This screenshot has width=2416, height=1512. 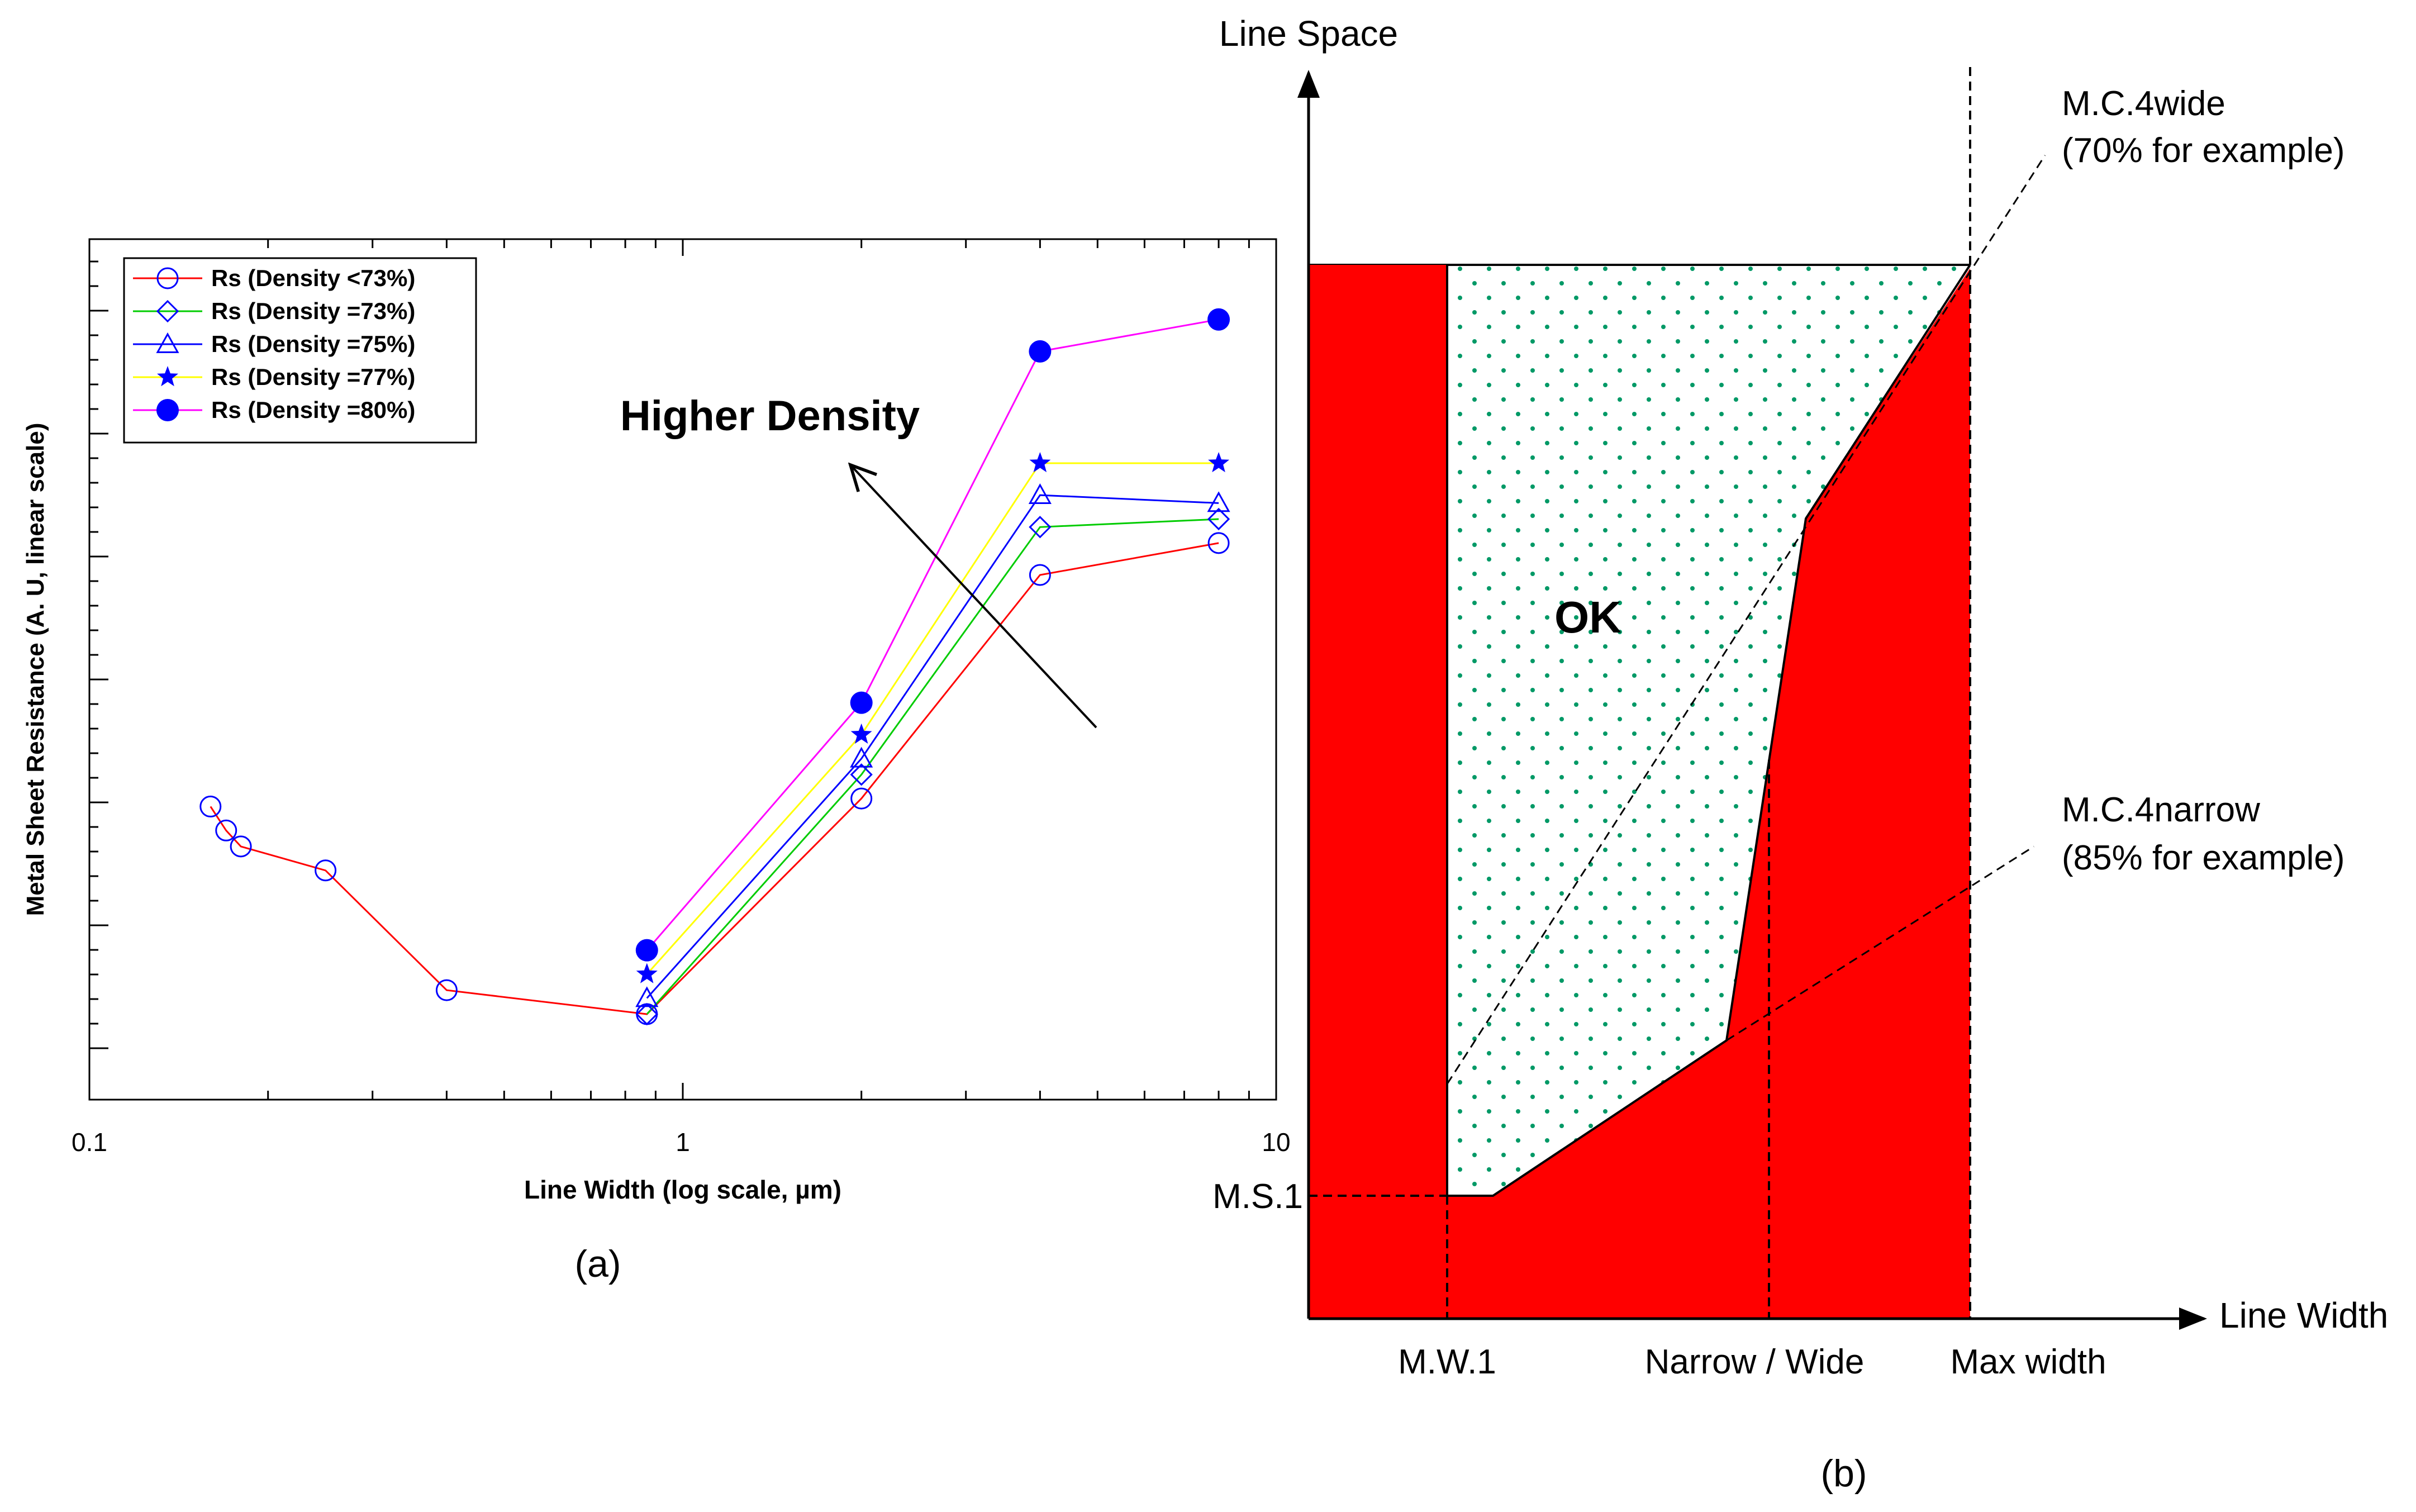 What do you see at coordinates (2203, 858) in the screenshot?
I see `mc4narrow-note: (85% for example)` at bounding box center [2203, 858].